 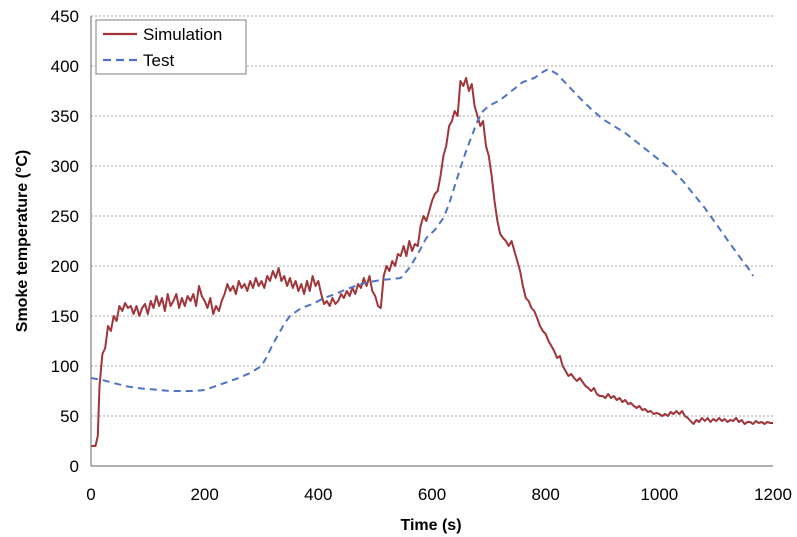 I want to click on y-tick-label: 100, so click(x=65, y=366).